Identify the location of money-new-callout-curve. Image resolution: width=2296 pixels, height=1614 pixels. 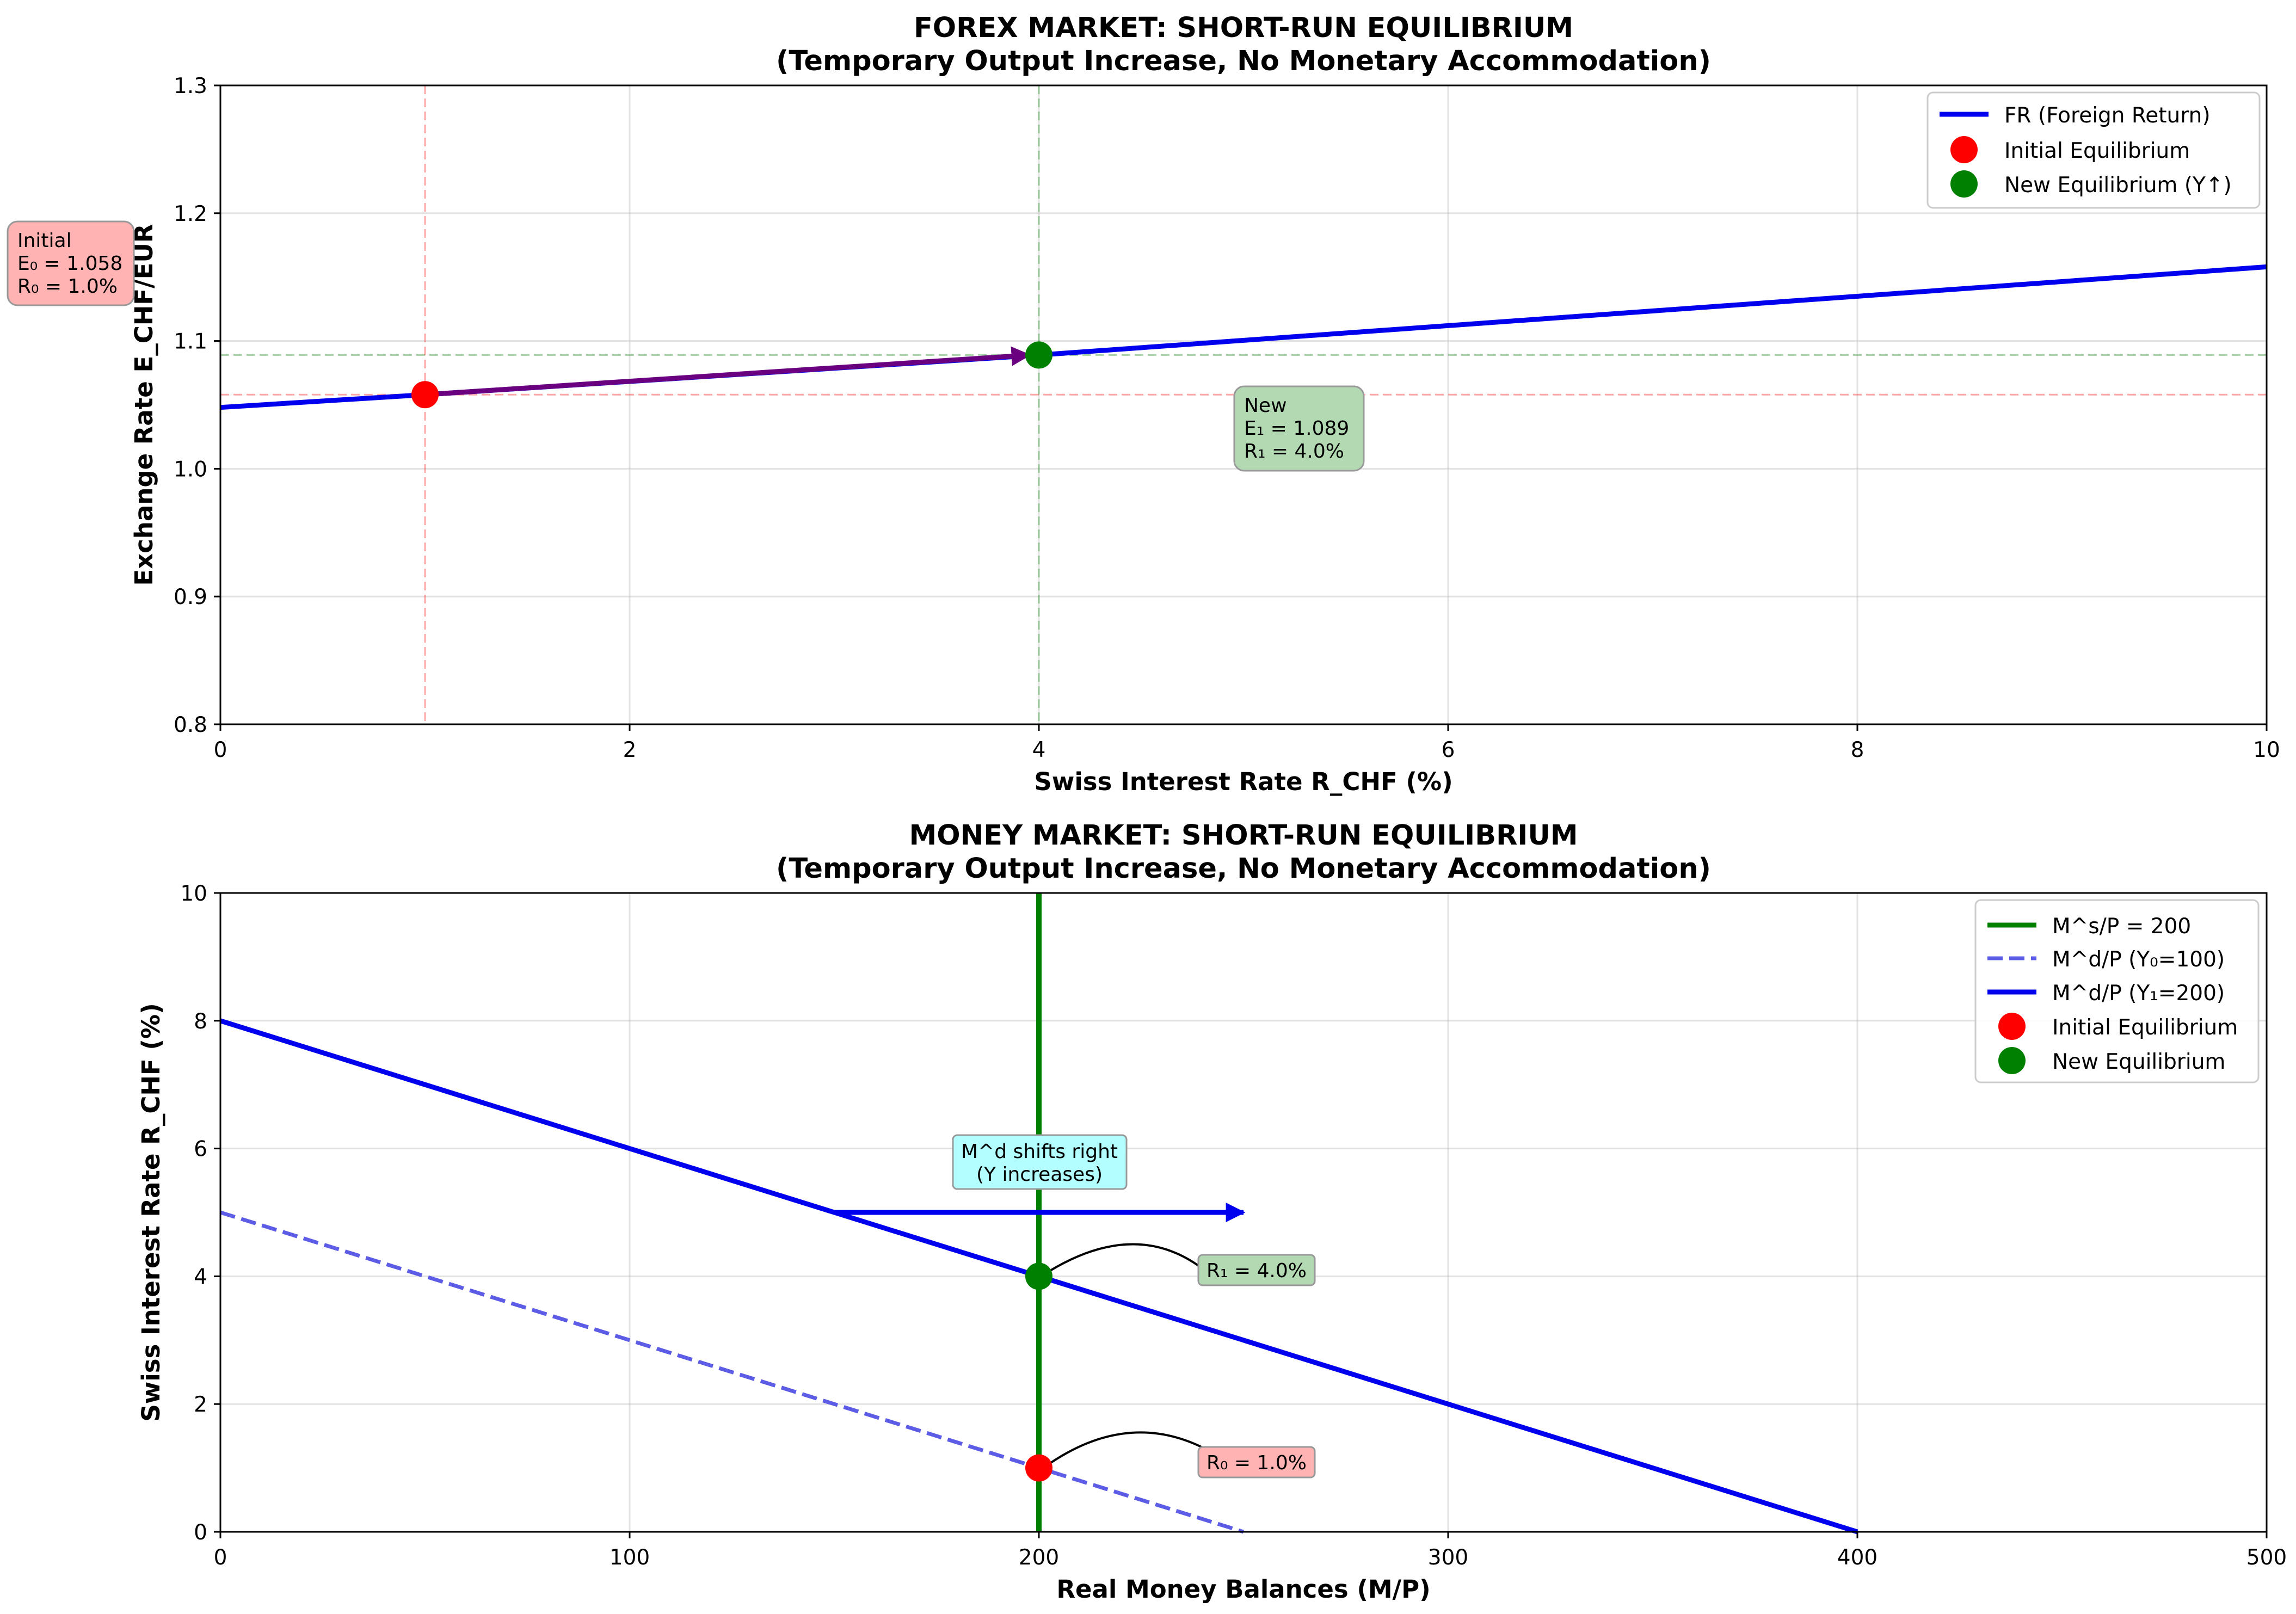
(1126, 1257).